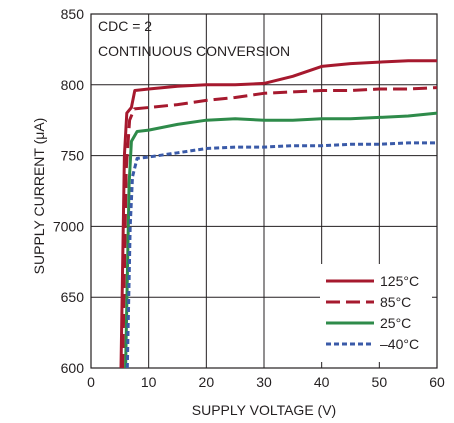  Describe the element at coordinates (395, 323) in the screenshot. I see `legend-label-25c: 25°C` at that location.